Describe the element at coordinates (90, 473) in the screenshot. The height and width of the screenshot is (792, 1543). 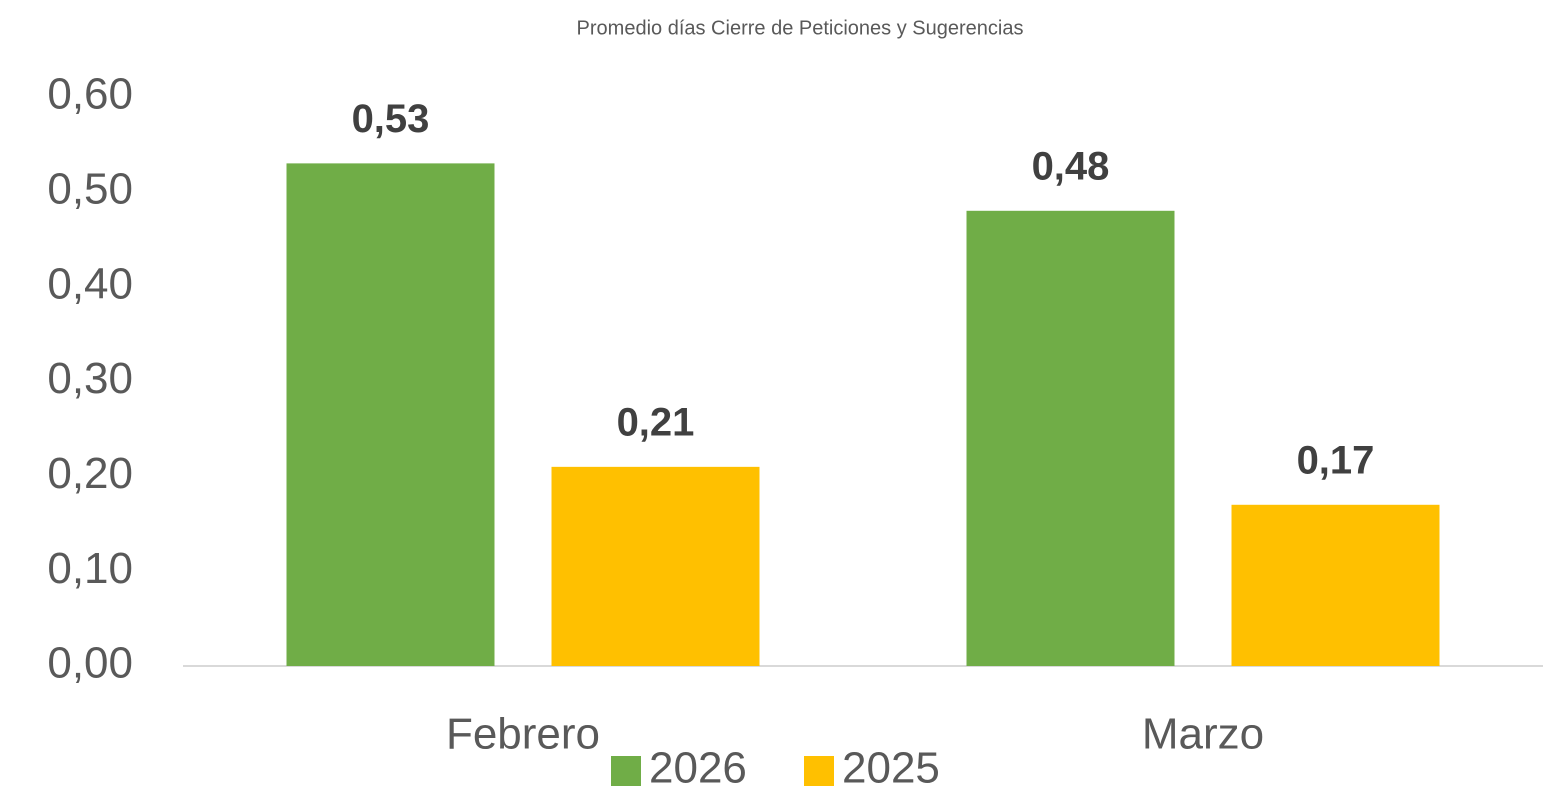
I see `y-tick-label: 0,20` at that location.